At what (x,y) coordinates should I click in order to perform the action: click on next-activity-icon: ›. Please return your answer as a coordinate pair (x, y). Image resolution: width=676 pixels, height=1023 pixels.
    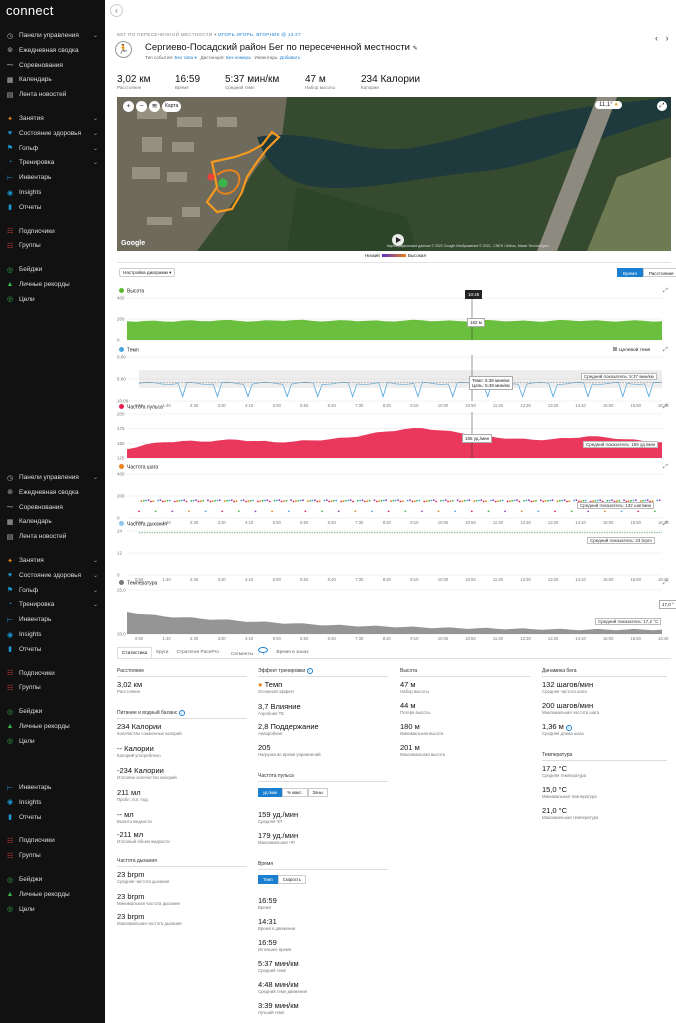
    Looking at the image, I should click on (667, 38).